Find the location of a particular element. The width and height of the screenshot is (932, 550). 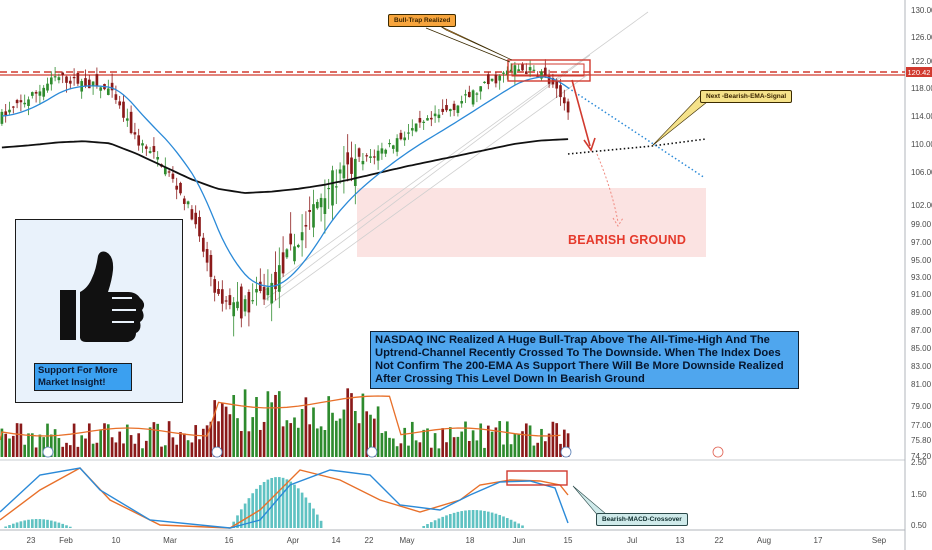

macd-callout: Bearish-MACD-Crossover is located at coordinates (642, 519).